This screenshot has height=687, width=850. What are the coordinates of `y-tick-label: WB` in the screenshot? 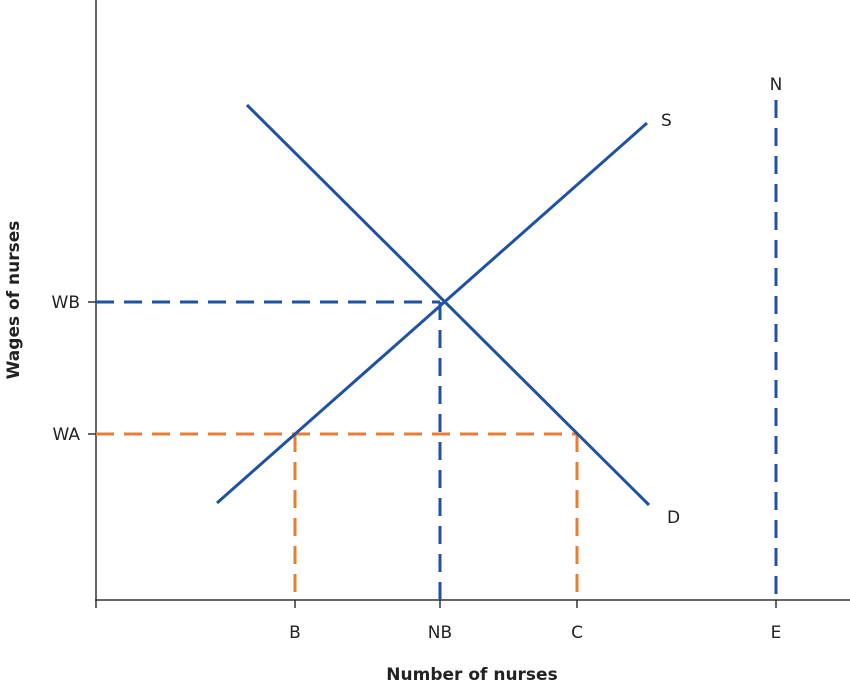 It's located at (66, 303).